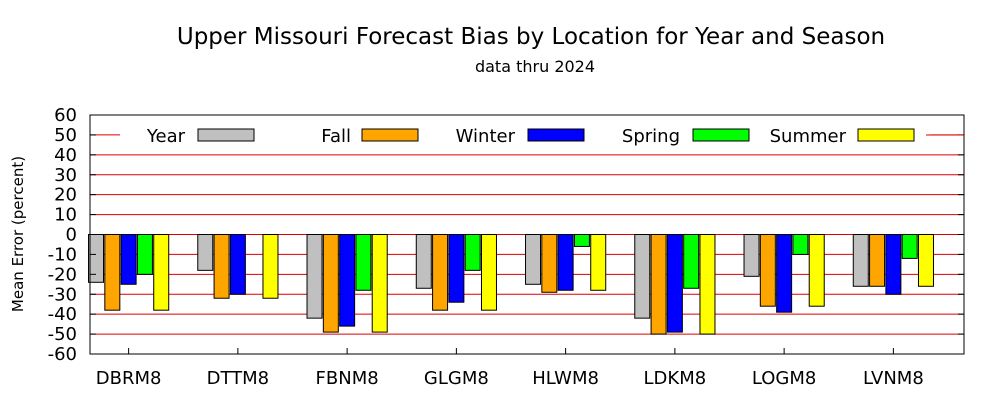  What do you see at coordinates (565, 378) in the screenshot?
I see `x-category-label: HLWM8` at bounding box center [565, 378].